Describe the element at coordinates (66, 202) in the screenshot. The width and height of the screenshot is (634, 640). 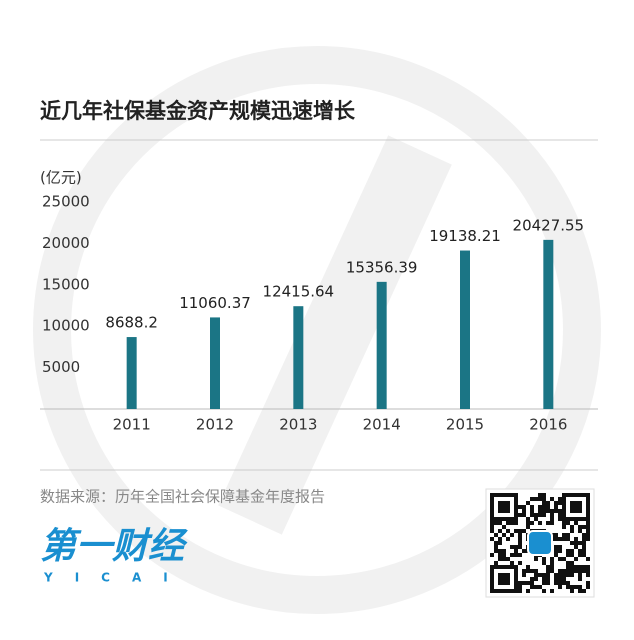
I see `y-tick-label: 25000` at that location.